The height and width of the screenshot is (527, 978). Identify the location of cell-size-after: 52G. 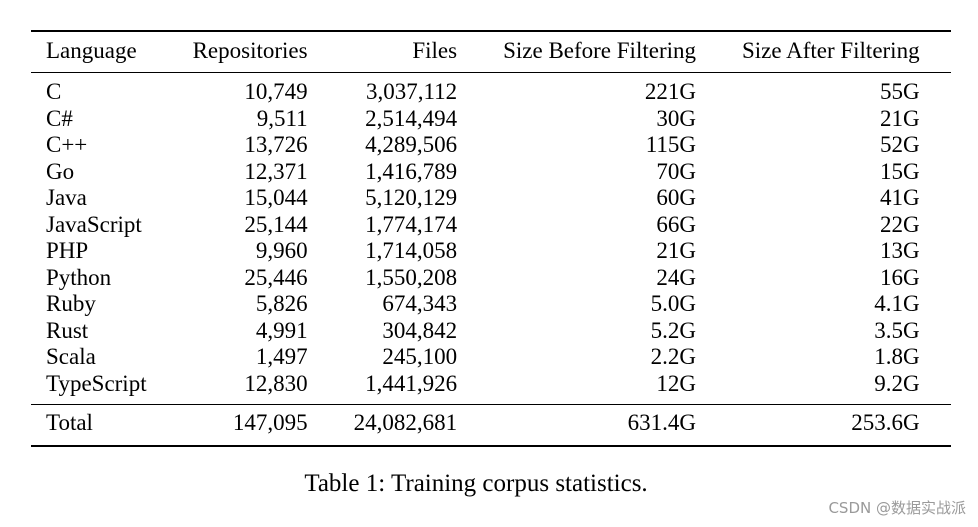
(899, 144).